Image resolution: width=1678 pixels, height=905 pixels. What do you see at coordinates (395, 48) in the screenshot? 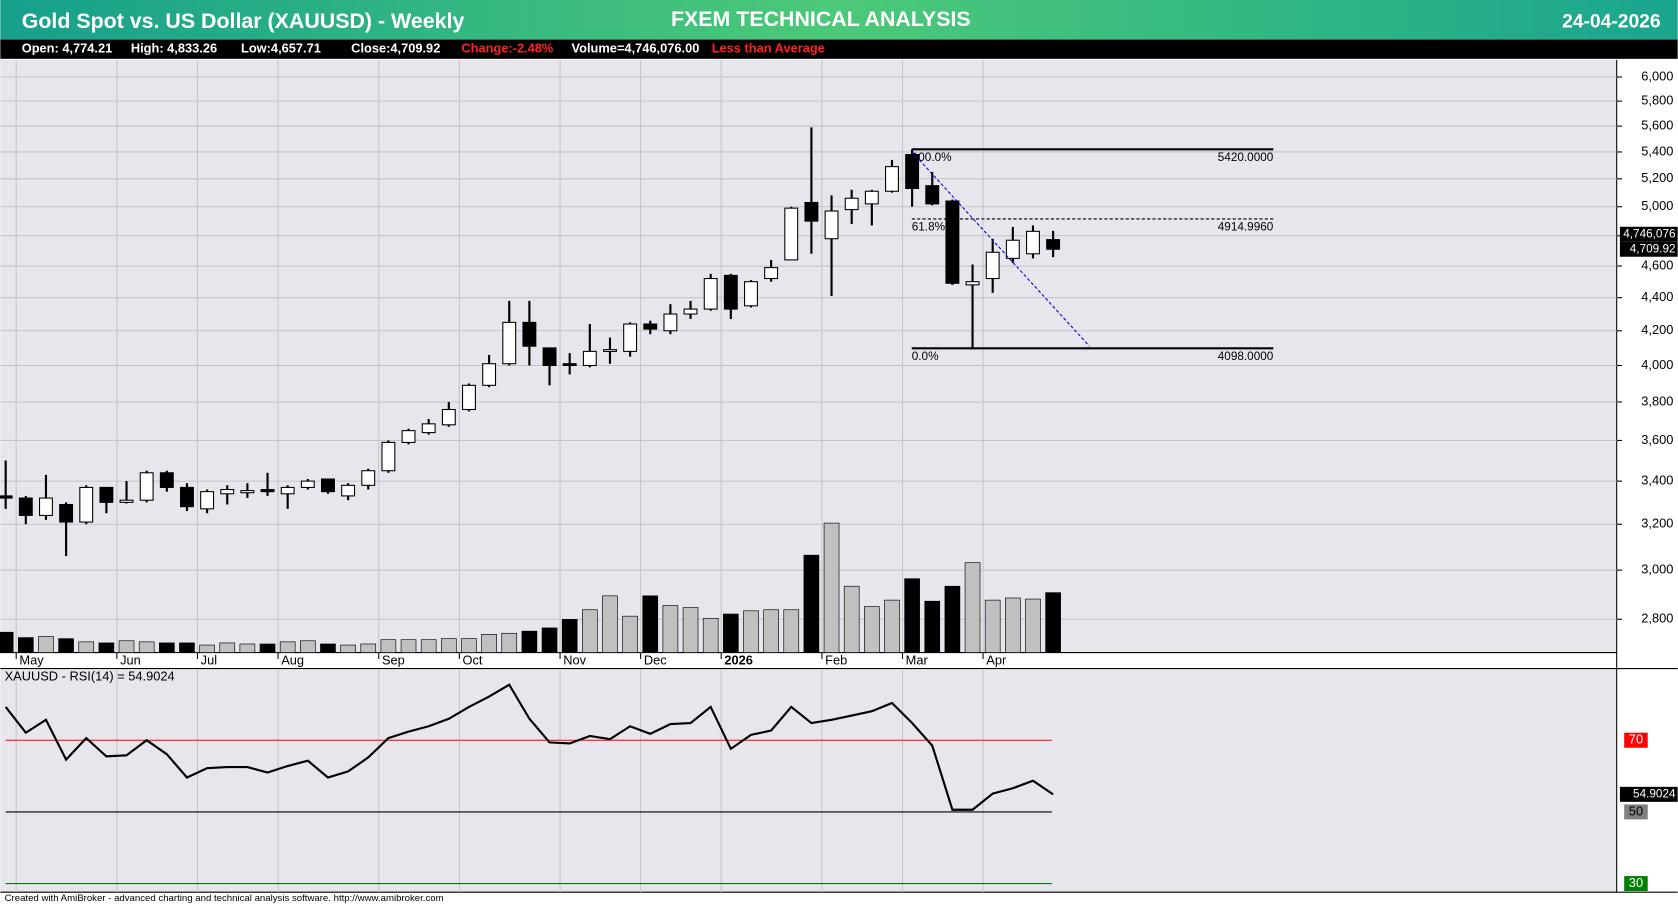
I see `info-close: Close:4,709.92` at bounding box center [395, 48].